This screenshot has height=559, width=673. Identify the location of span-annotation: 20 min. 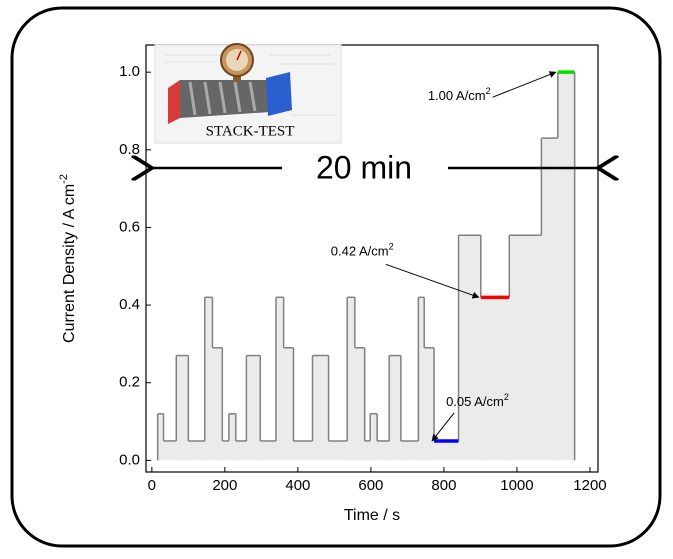
(375, 169).